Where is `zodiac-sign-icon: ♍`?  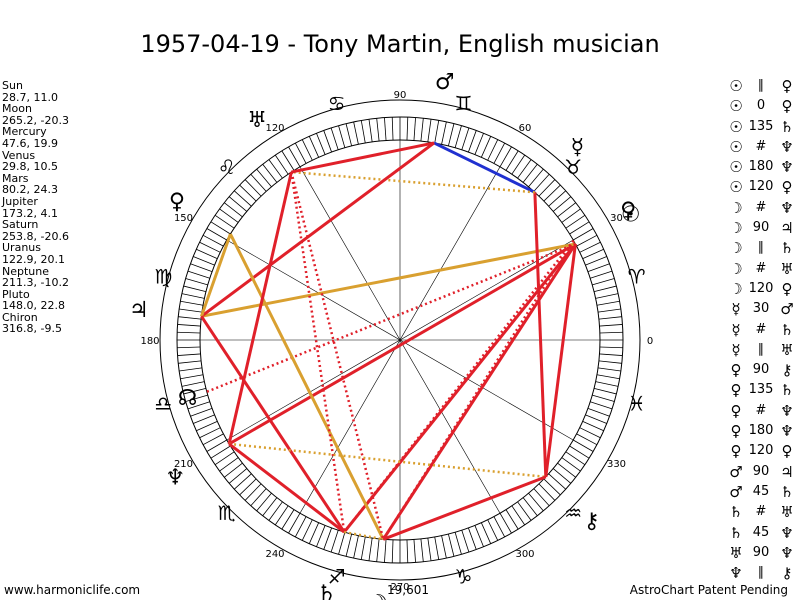 zodiac-sign-icon: ♍ is located at coordinates (163, 277).